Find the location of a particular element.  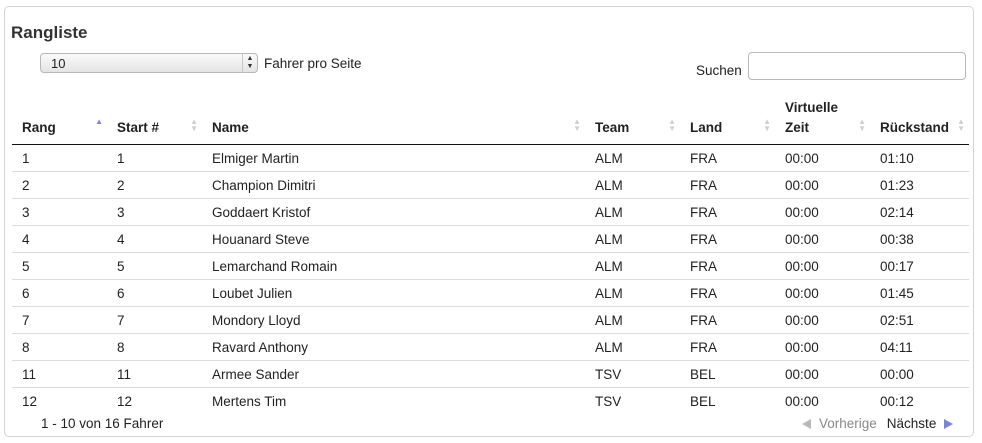

page-length-control: 10 ▲ ▼ Fahrer pro Seite is located at coordinates (201, 63).